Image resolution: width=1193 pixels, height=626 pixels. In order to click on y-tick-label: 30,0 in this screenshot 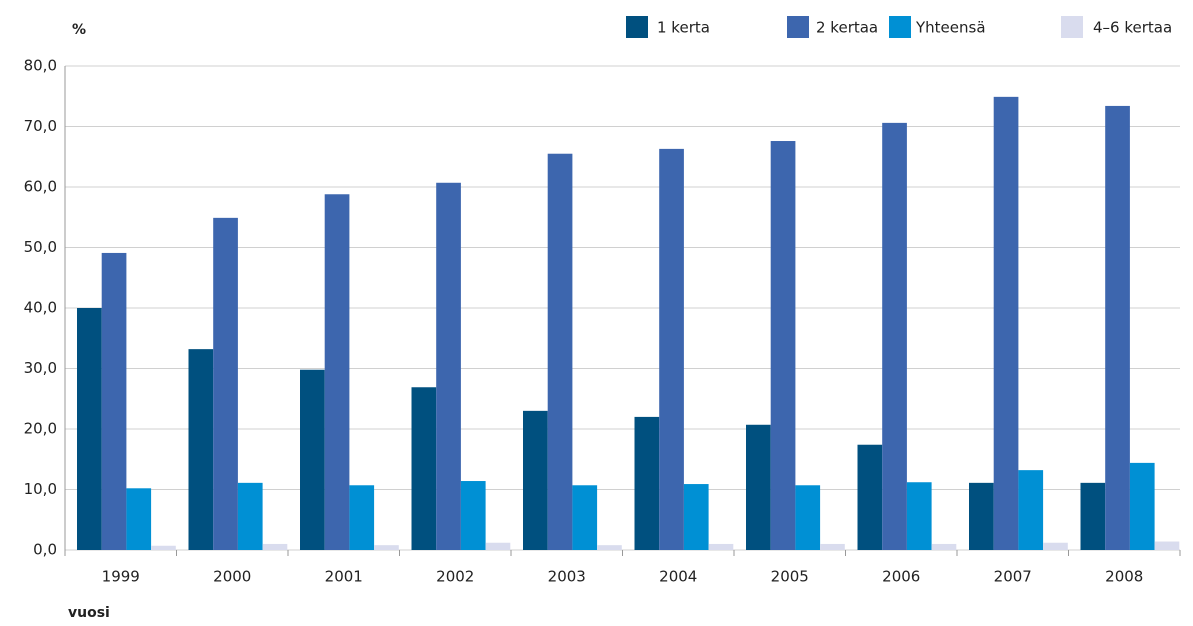, I will do `click(40, 368)`.